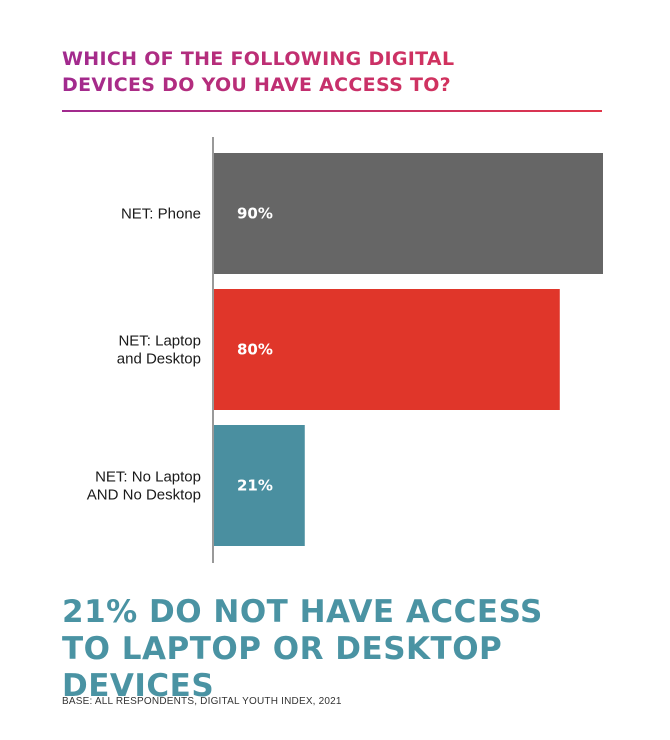 The image size is (670, 740). I want to click on category-label-2: NET: Laptop and Desktop, so click(159, 350).